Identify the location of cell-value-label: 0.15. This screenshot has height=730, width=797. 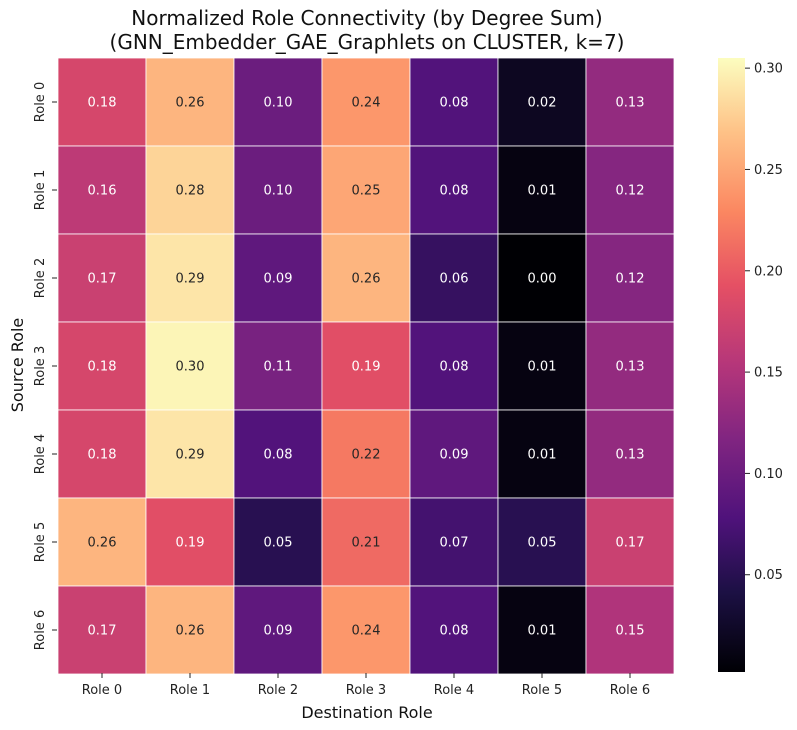
(630, 631).